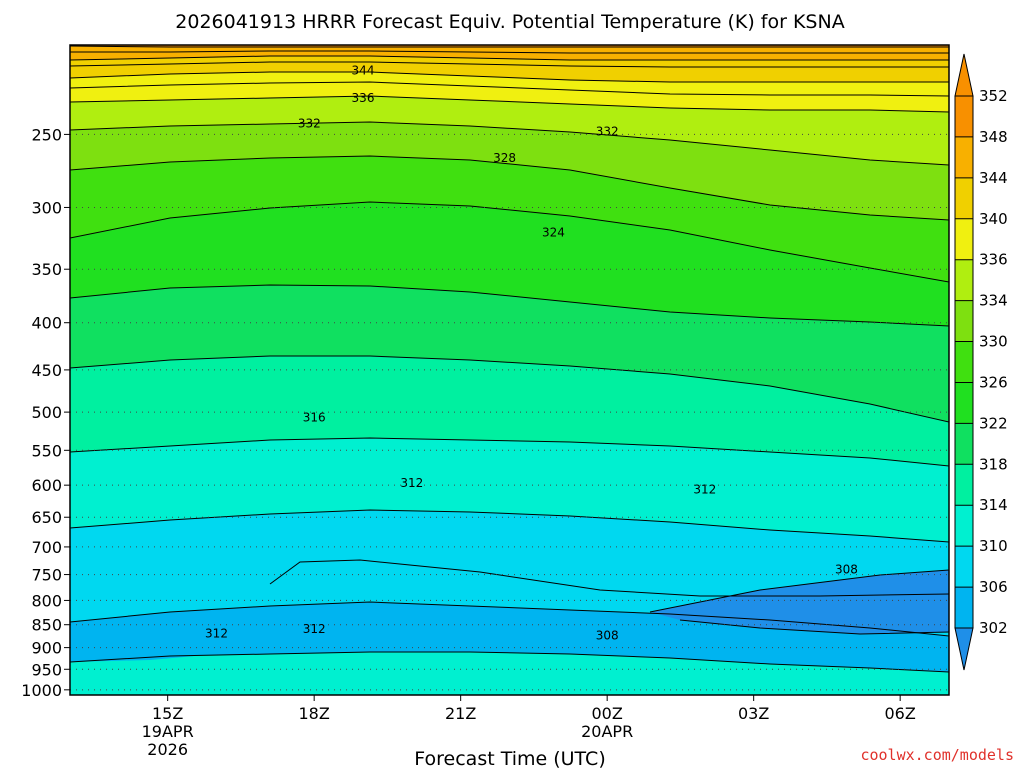  I want to click on colorbar-label: 334, so click(993, 301).